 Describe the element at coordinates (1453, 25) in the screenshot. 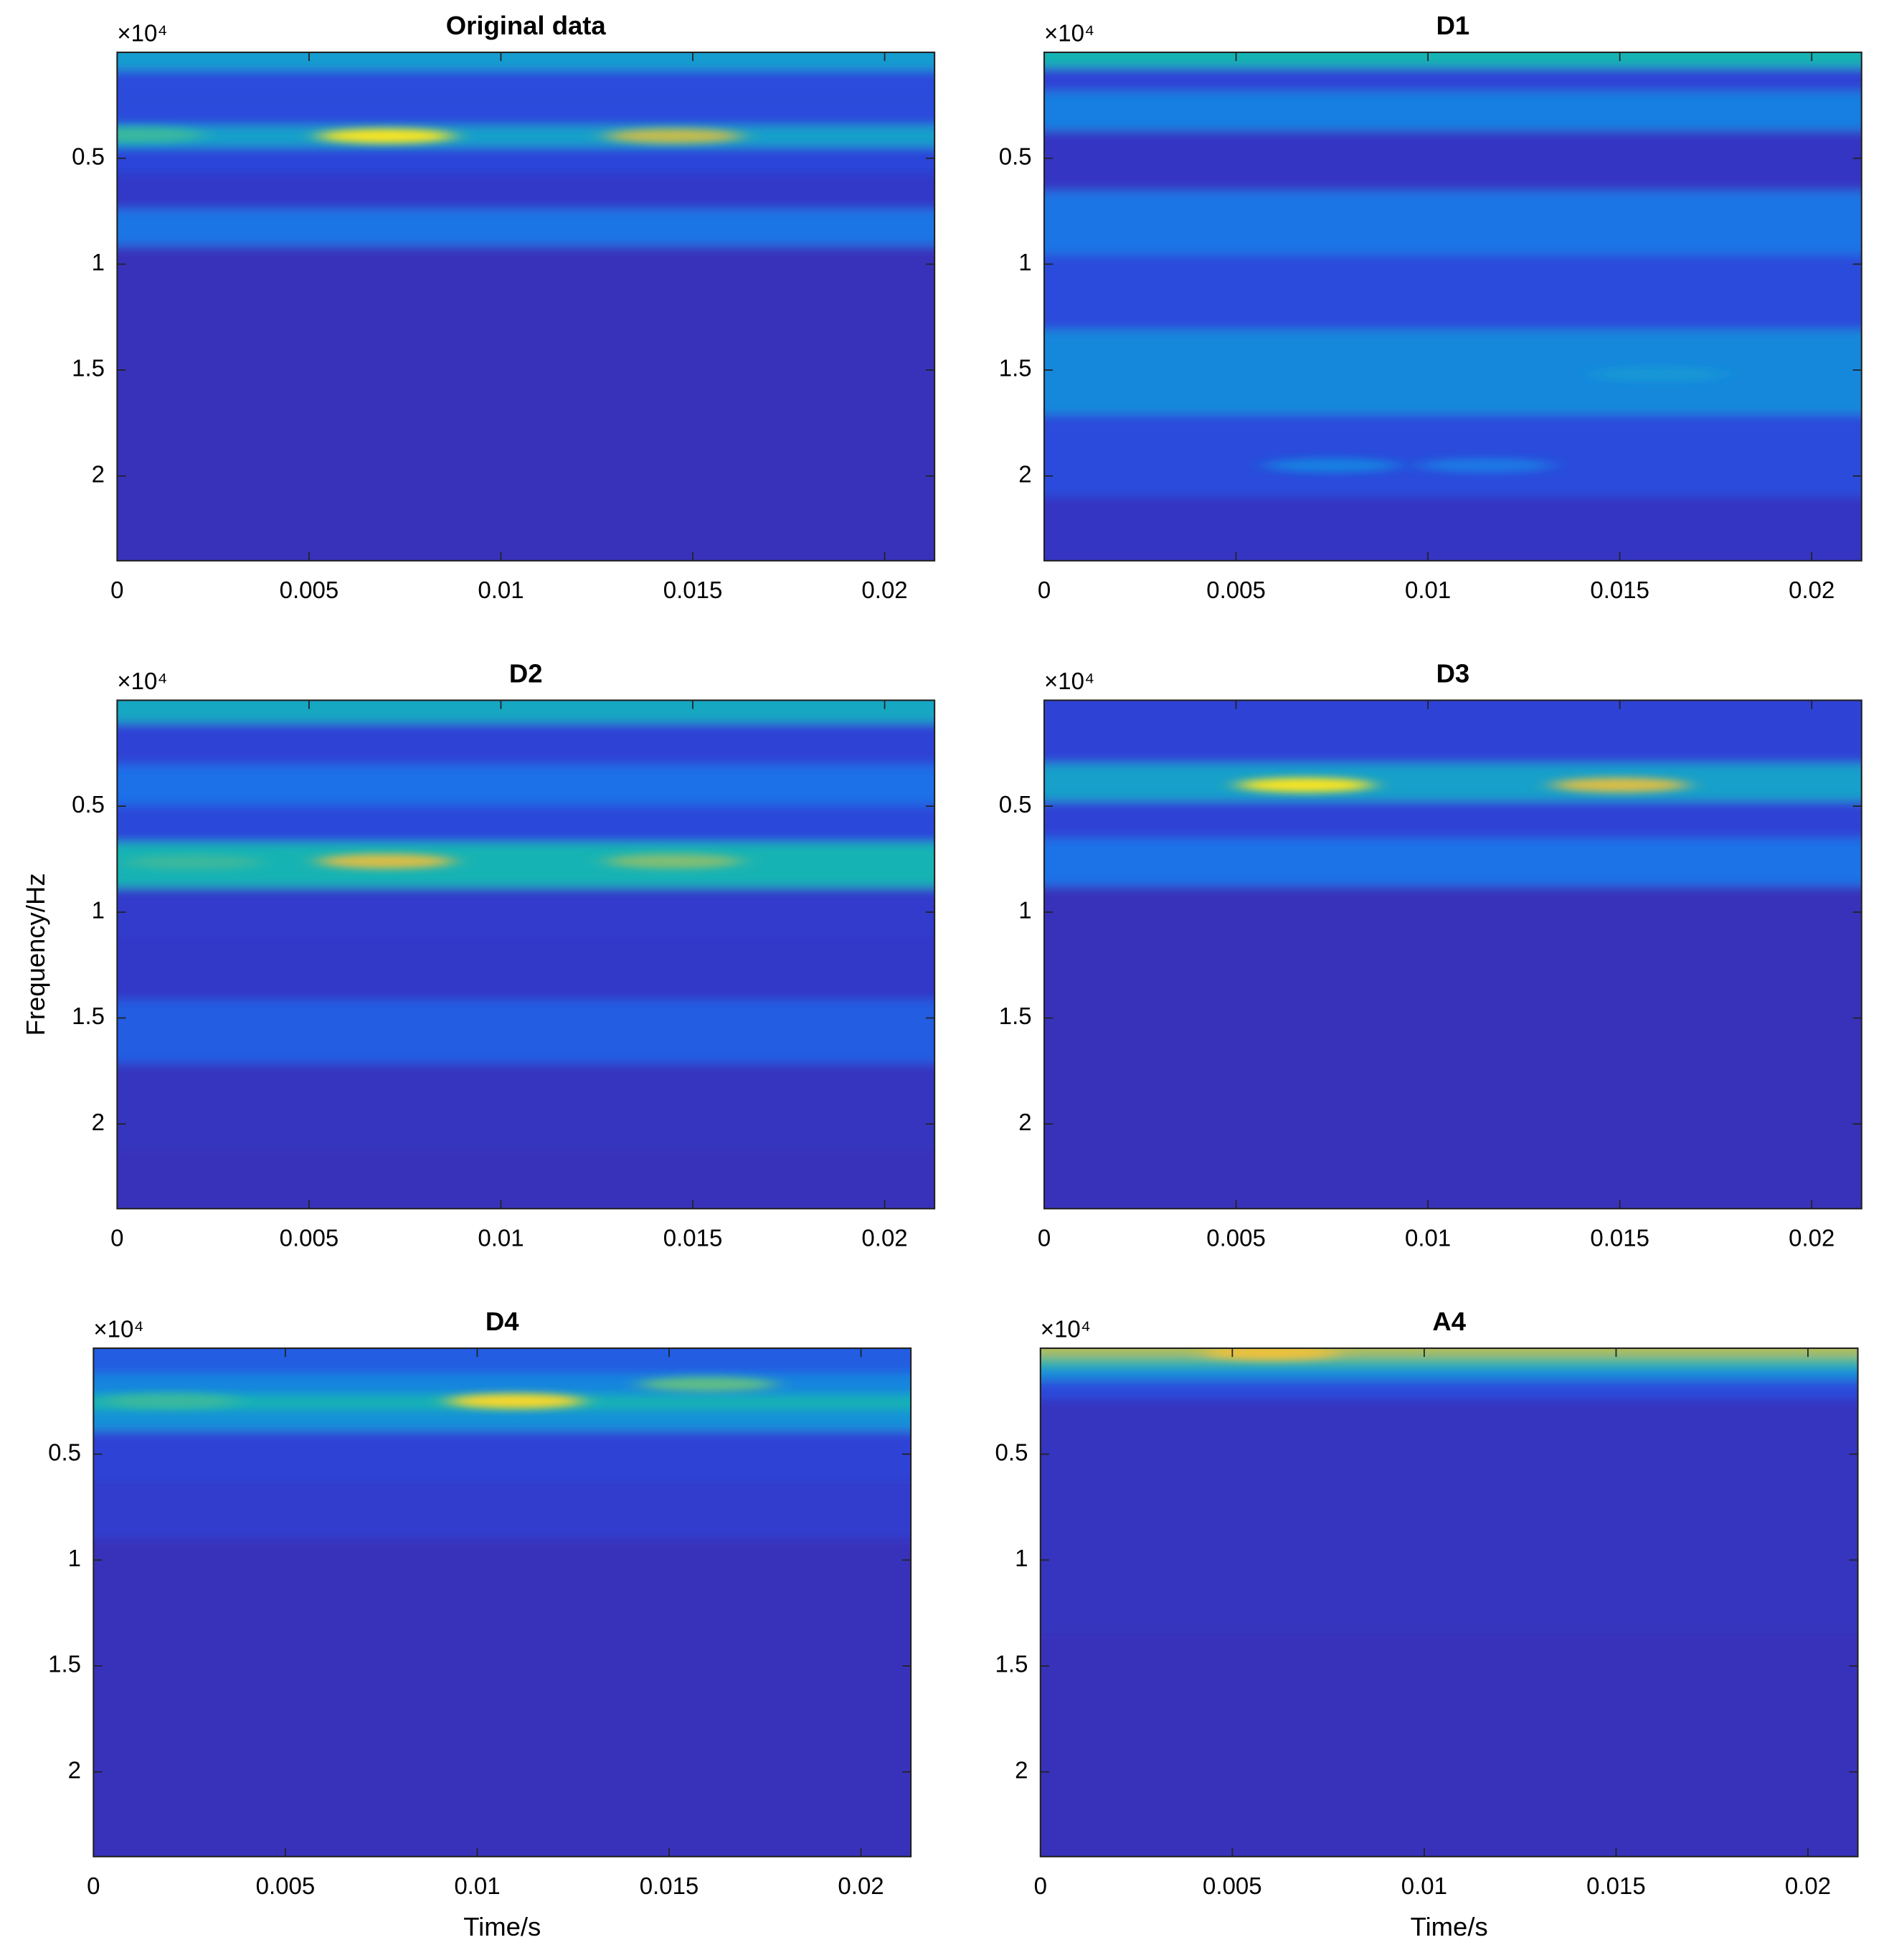

I see `chart-title: D1` at that location.